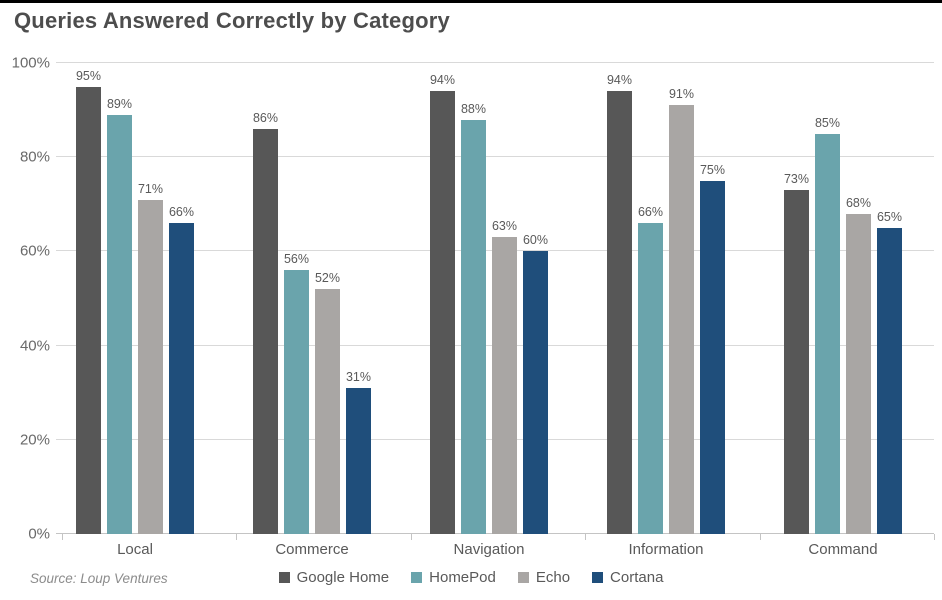 The height and width of the screenshot is (600, 942). I want to click on bar-value-label: 85%, so click(827, 122).